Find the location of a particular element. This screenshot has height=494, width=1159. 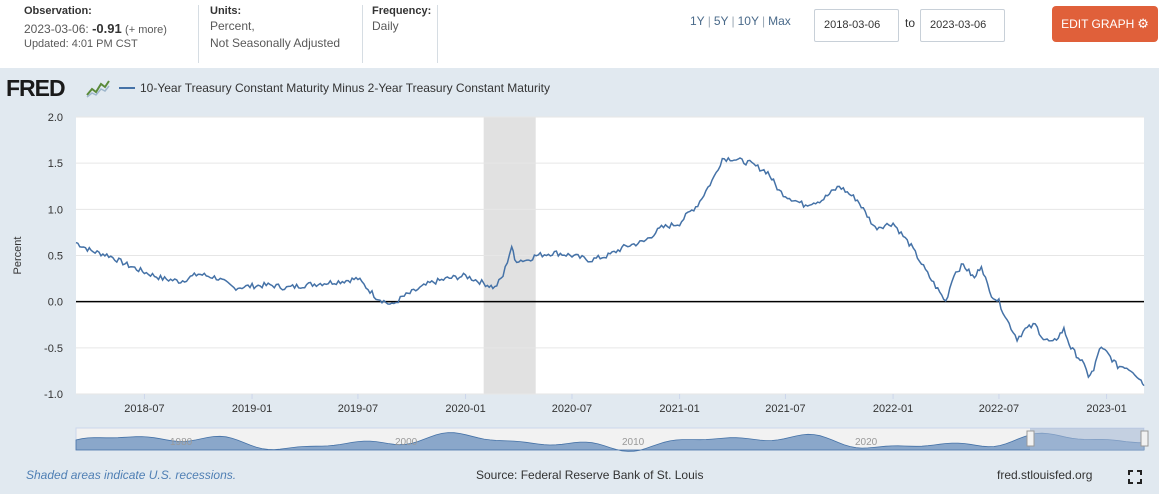

gear-icon: ⚙ is located at coordinates (1143, 23).